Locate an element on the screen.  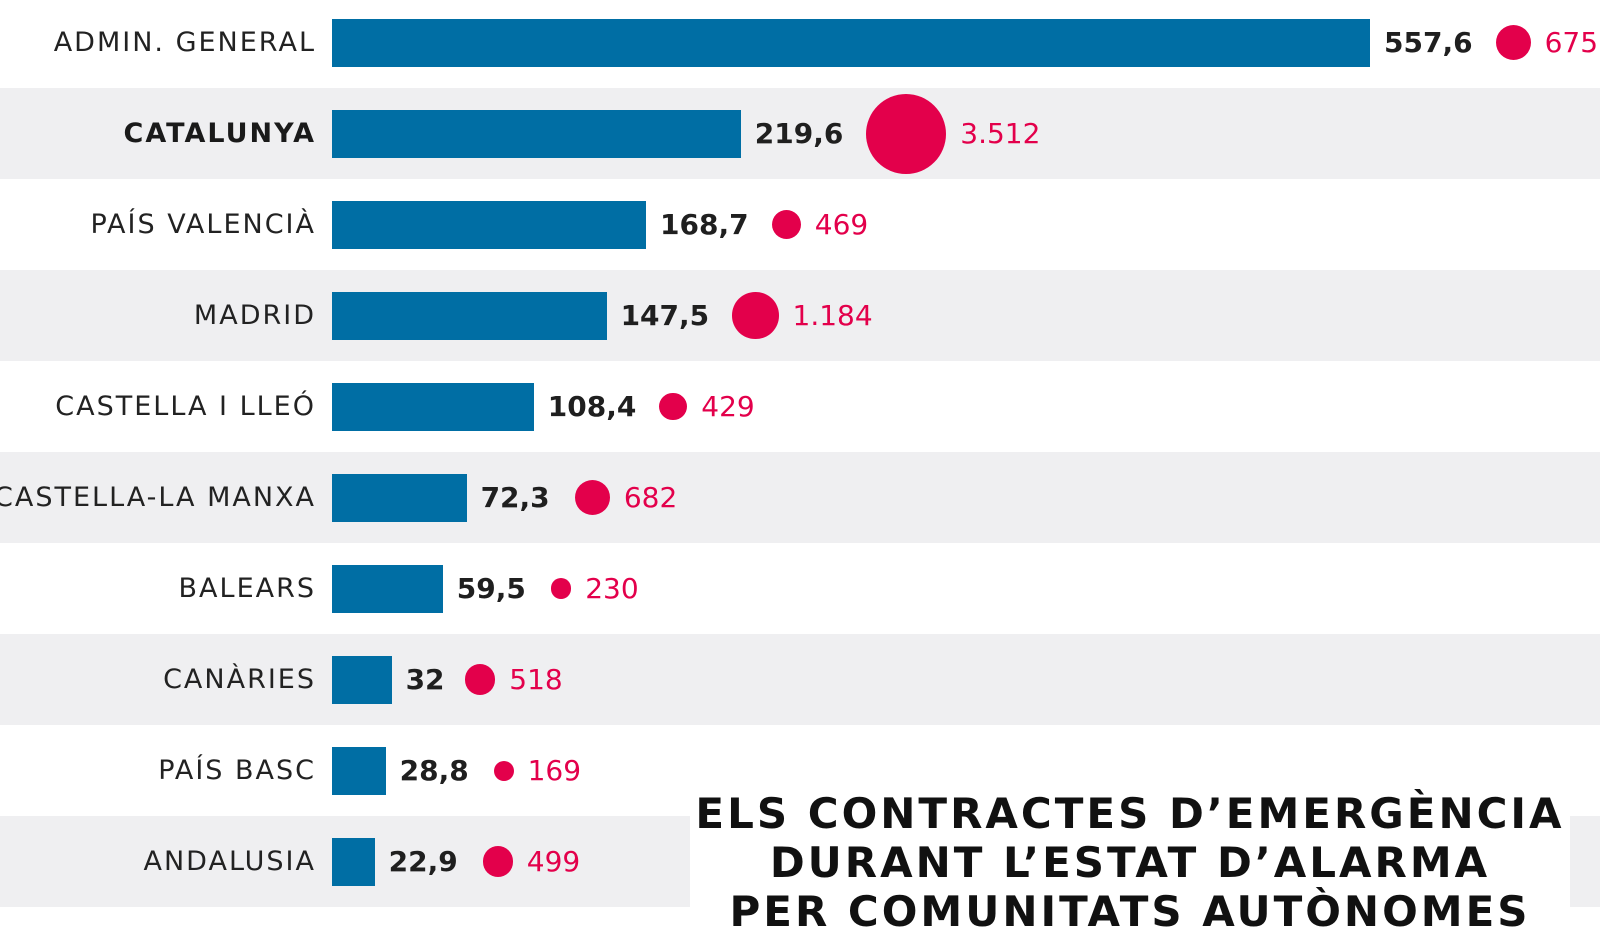
chart-title-line-3: PER COMUNITATS AUTÒNOMES is located at coordinates (1130, 911).